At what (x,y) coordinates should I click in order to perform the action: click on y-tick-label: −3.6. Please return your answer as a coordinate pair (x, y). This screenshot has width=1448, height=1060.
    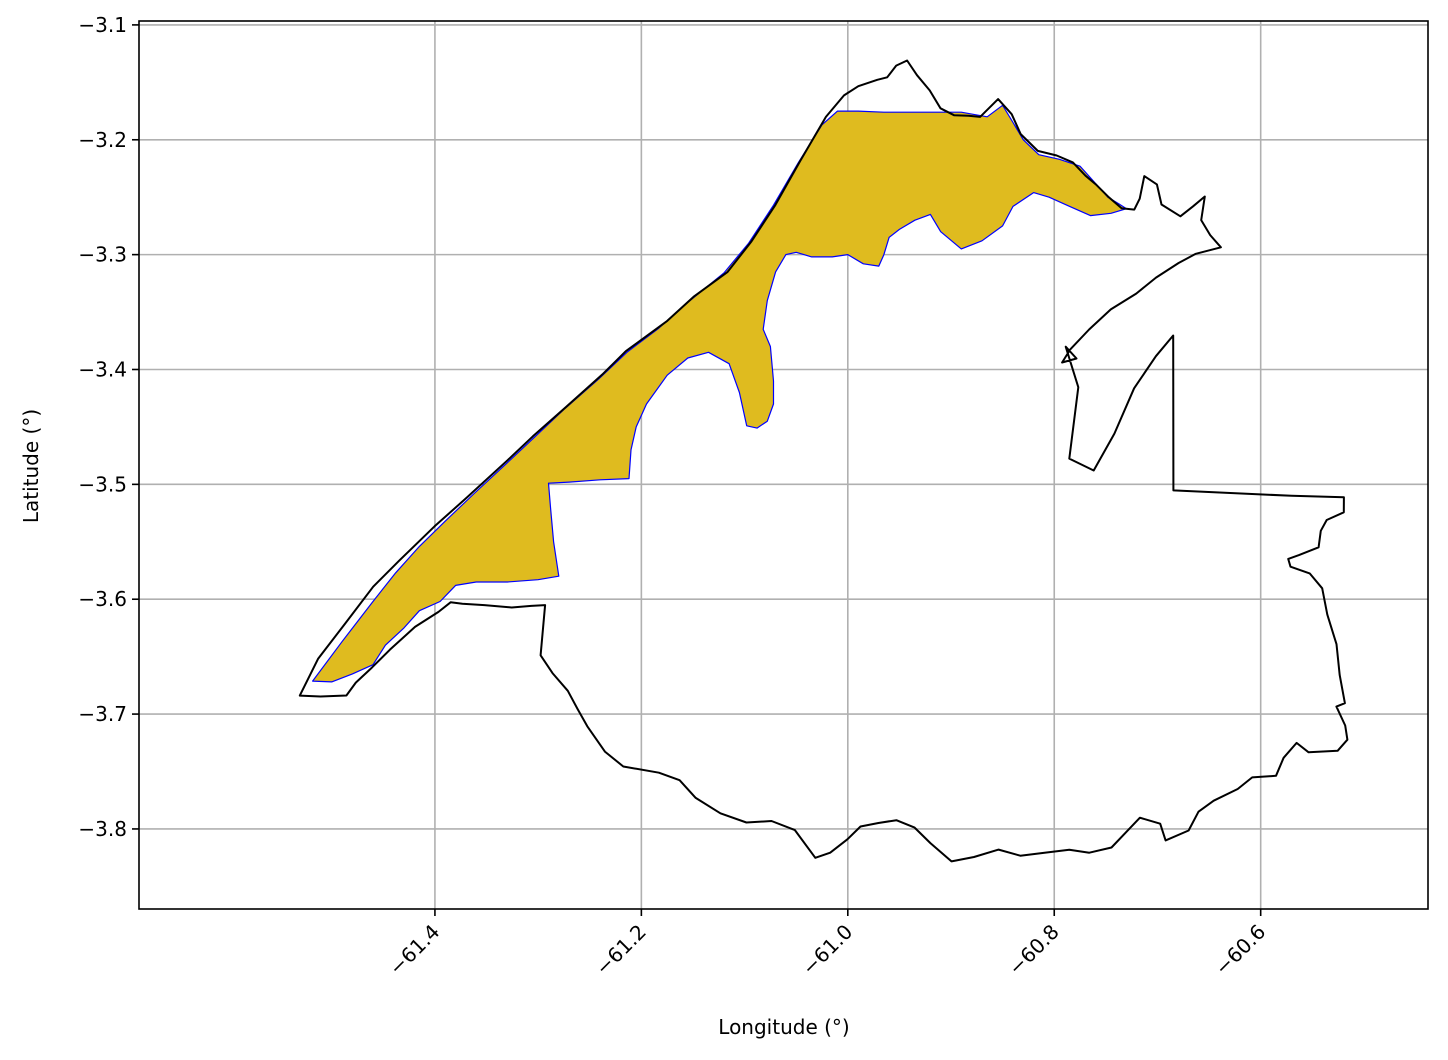
    Looking at the image, I should click on (102, 599).